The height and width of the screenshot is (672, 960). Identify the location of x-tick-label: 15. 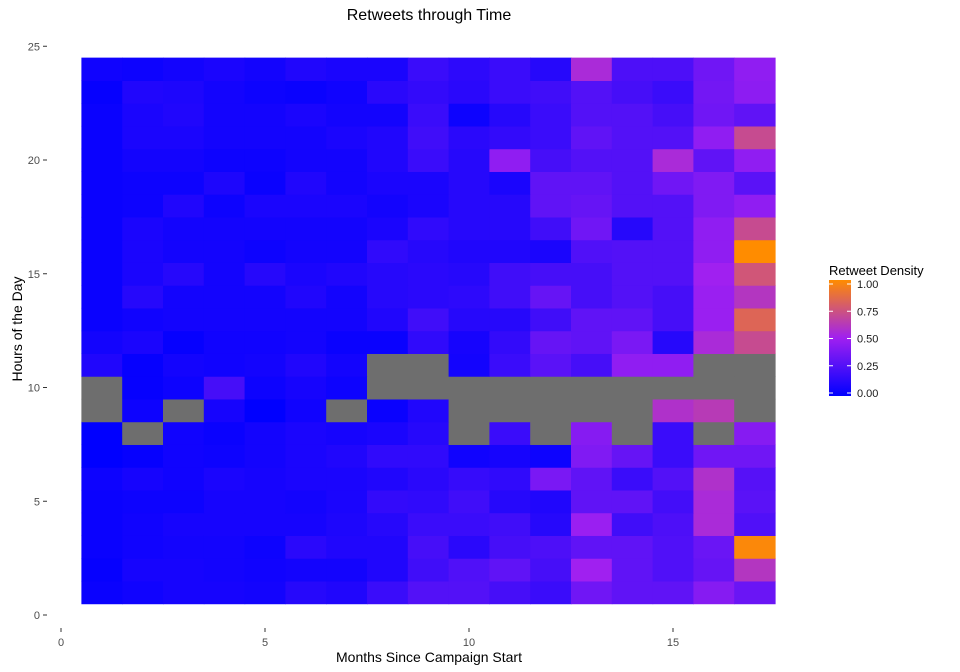
(673, 643).